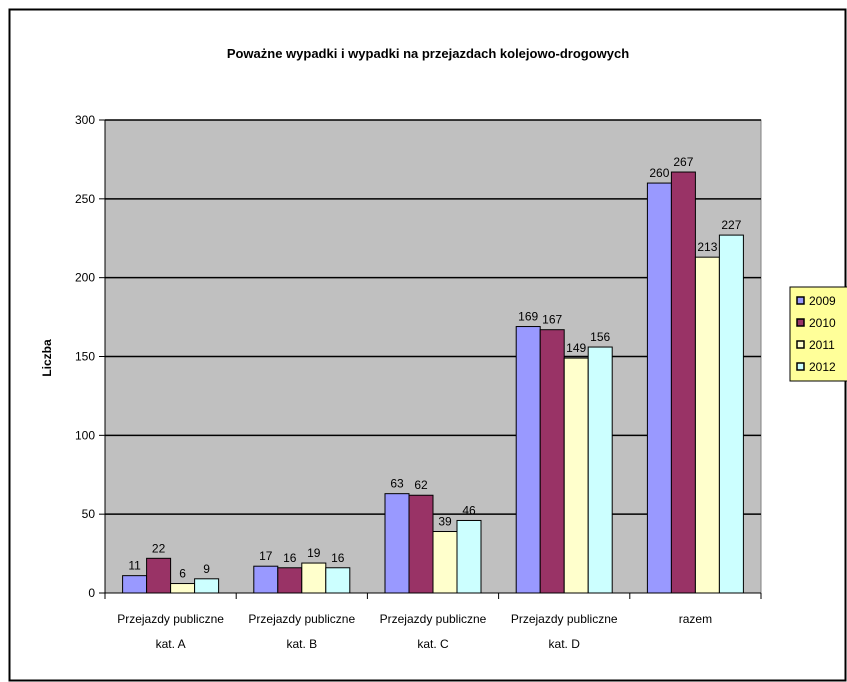  What do you see at coordinates (800, 322) in the screenshot?
I see `legend-swatch-2010` at bounding box center [800, 322].